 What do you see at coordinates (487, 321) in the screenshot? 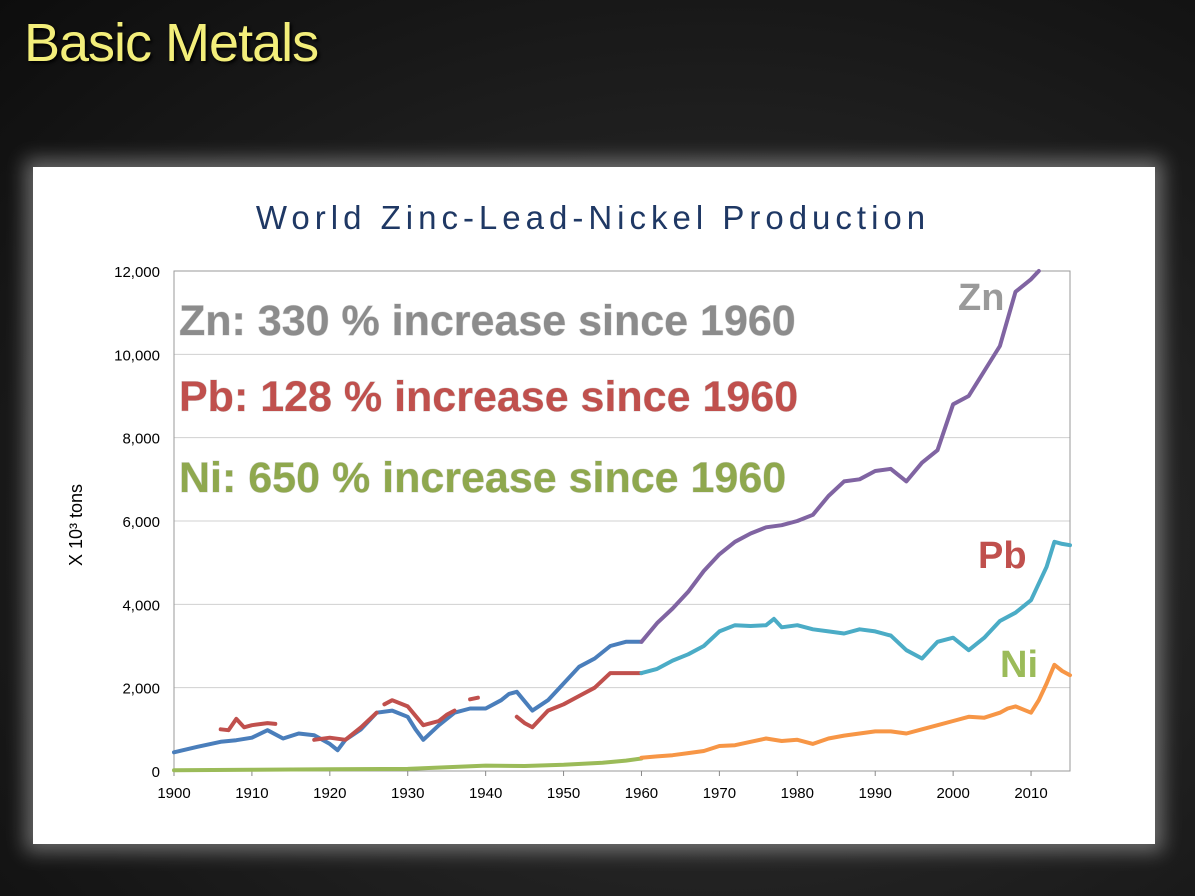
I see `annotation-text: Zn: 330 % increase since 1960` at bounding box center [487, 321].